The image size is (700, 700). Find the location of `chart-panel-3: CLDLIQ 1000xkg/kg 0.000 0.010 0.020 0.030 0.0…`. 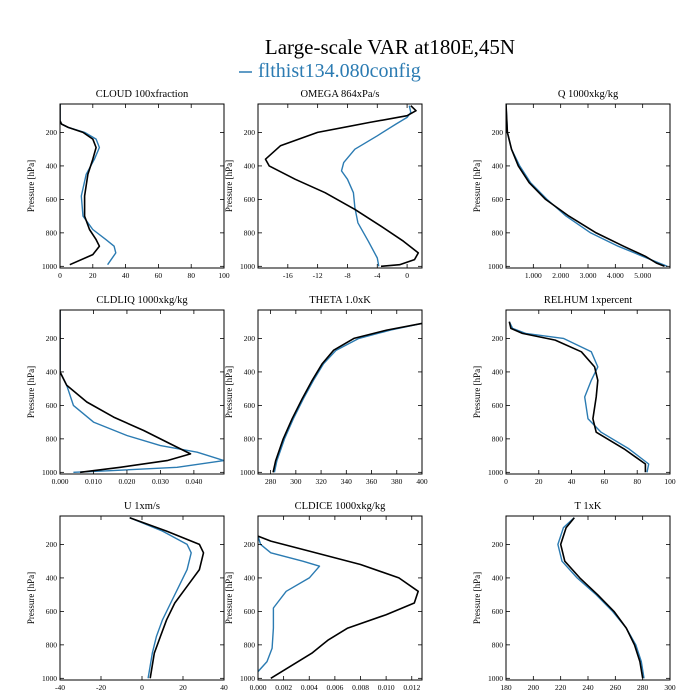

chart-panel-3: CLDLIQ 1000xkg/kg 0.000 0.010 0.020 0.030 0.0… is located at coordinates (125, 390).